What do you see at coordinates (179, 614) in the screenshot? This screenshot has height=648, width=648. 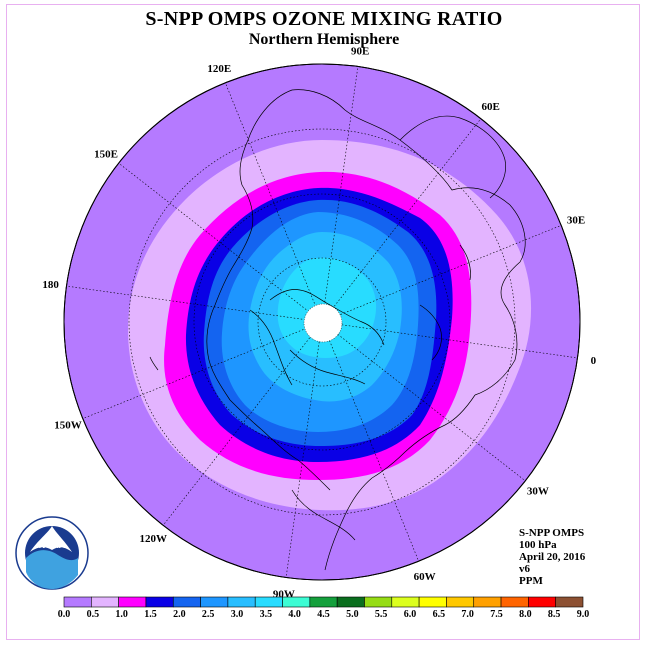 I see `colorbar-tick-label: 2.0` at bounding box center [179, 614].